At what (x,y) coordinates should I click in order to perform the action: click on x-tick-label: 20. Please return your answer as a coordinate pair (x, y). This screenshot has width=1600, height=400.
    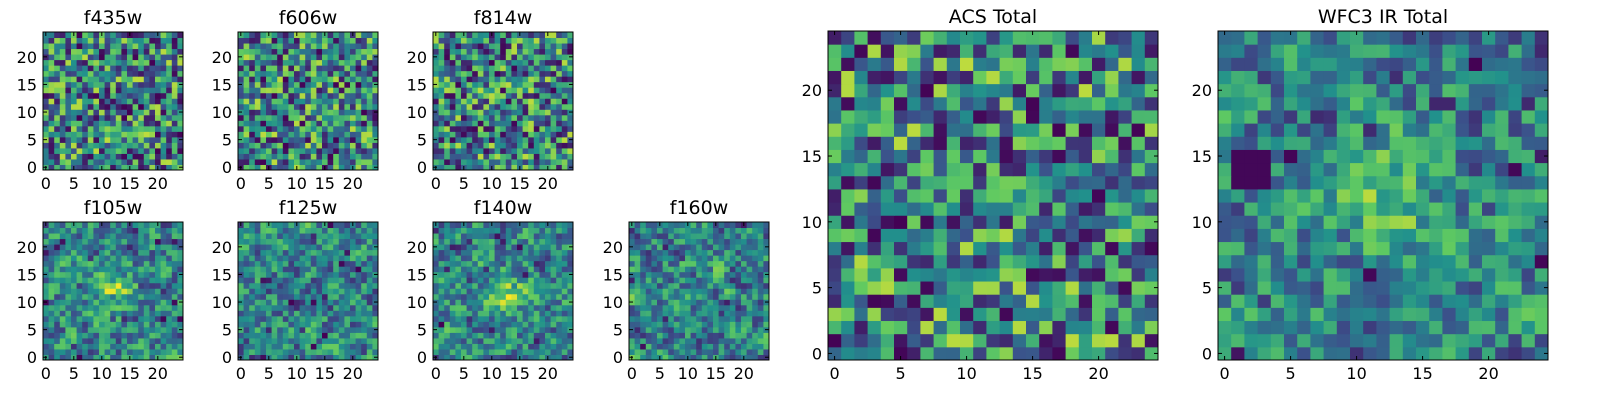
    Looking at the image, I should click on (548, 373).